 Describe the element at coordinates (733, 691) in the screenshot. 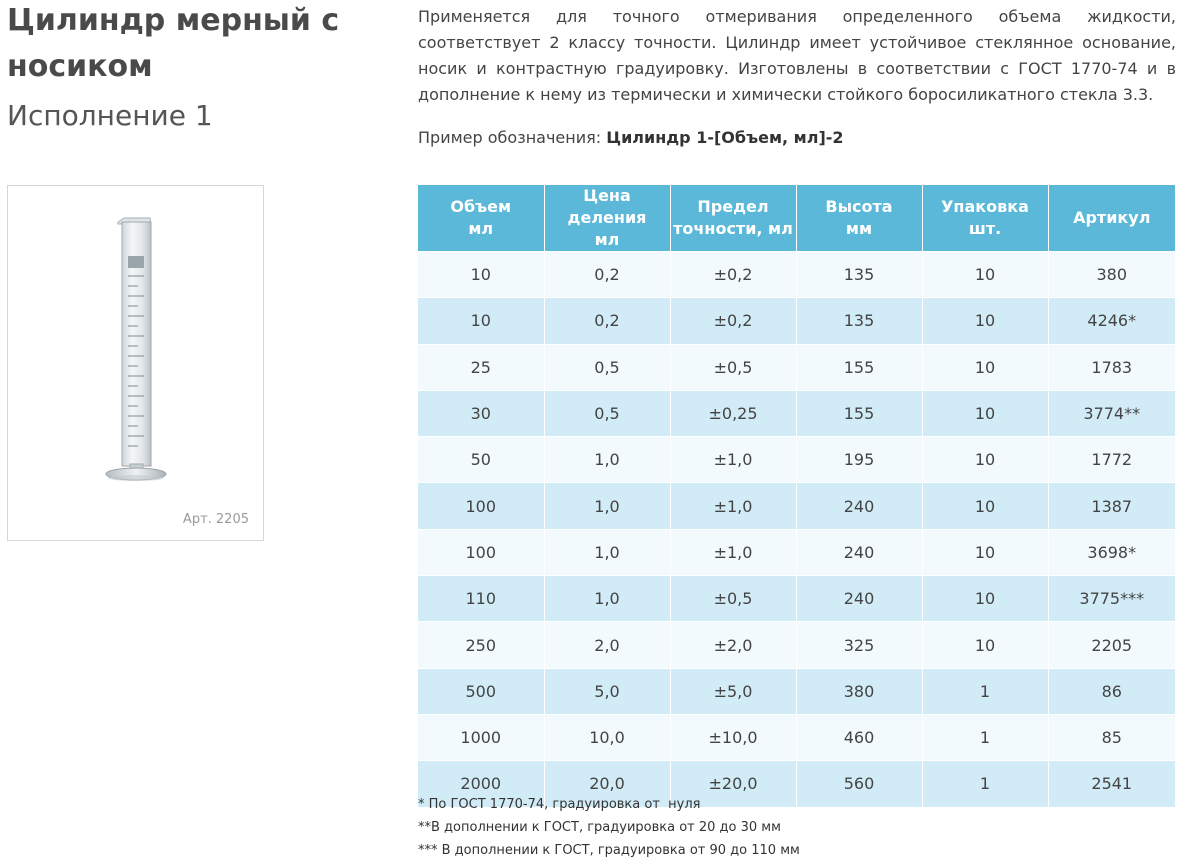

I see `cell-tolerance: ±5,0` at that location.